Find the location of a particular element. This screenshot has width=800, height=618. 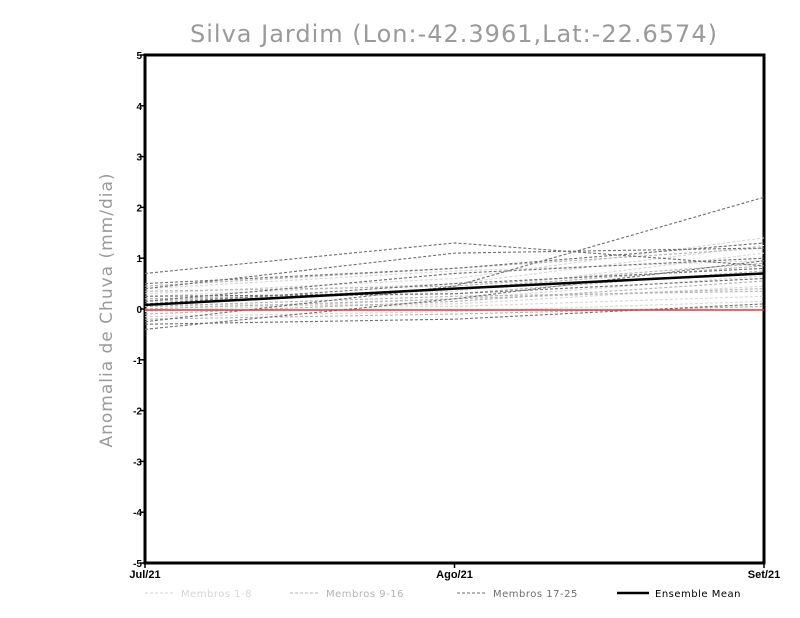

ensemble-mean-line is located at coordinates (454, 289).